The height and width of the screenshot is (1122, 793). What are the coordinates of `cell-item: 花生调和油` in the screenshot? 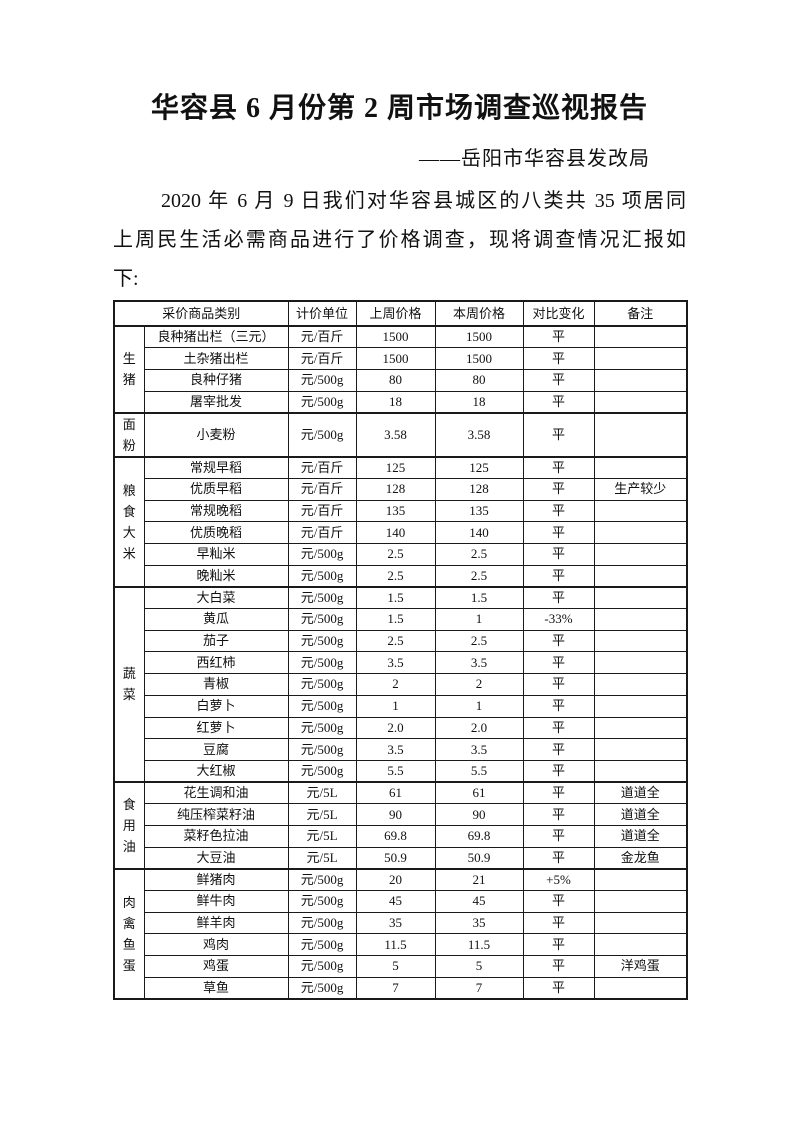 It's located at (216, 793).